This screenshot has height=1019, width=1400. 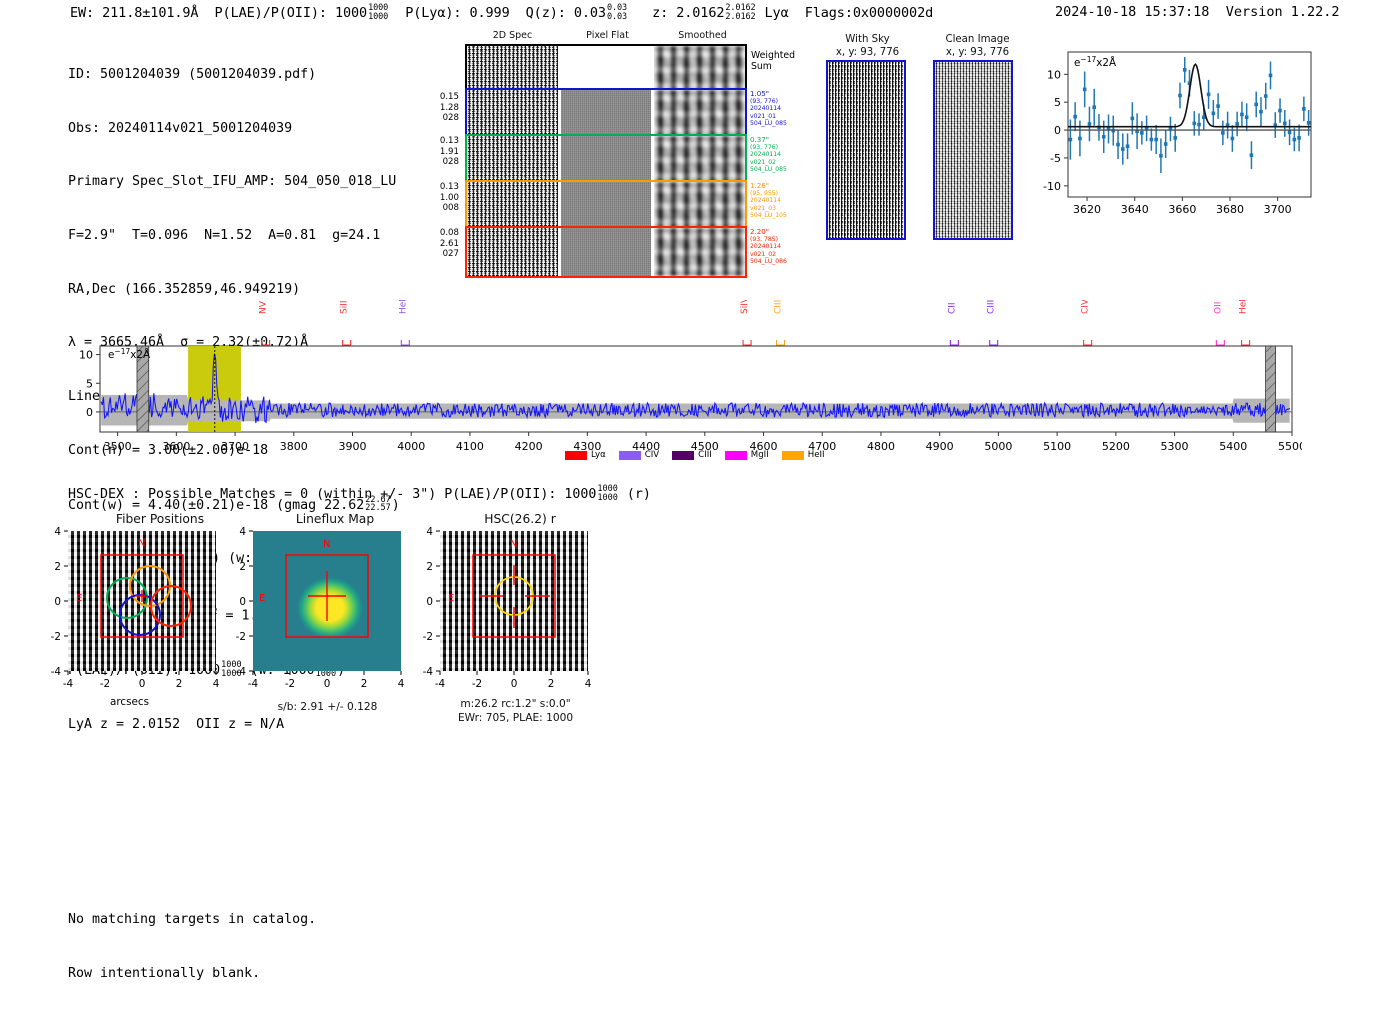 I want to click on lineflux-map-image: N E, so click(x=327, y=601).